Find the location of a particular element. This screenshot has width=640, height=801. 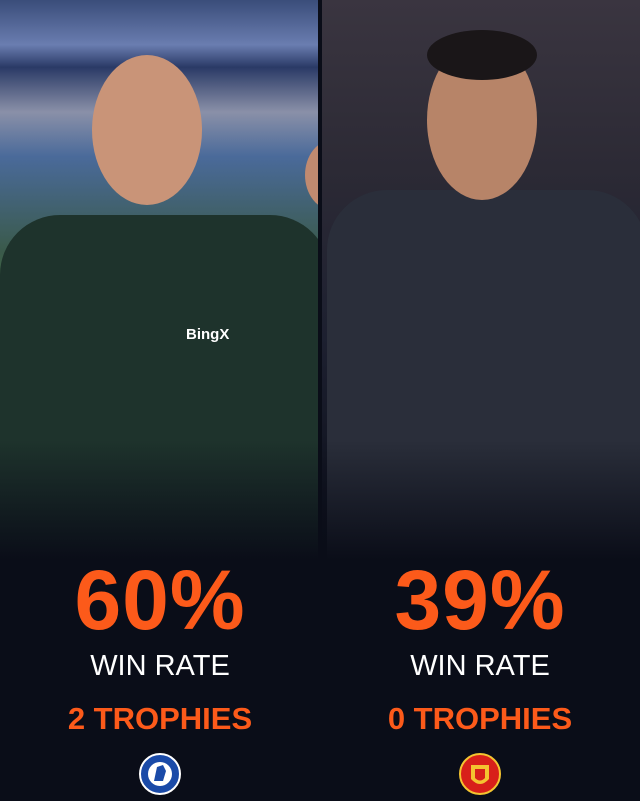

chelsea-crest-icon is located at coordinates (160, 774).